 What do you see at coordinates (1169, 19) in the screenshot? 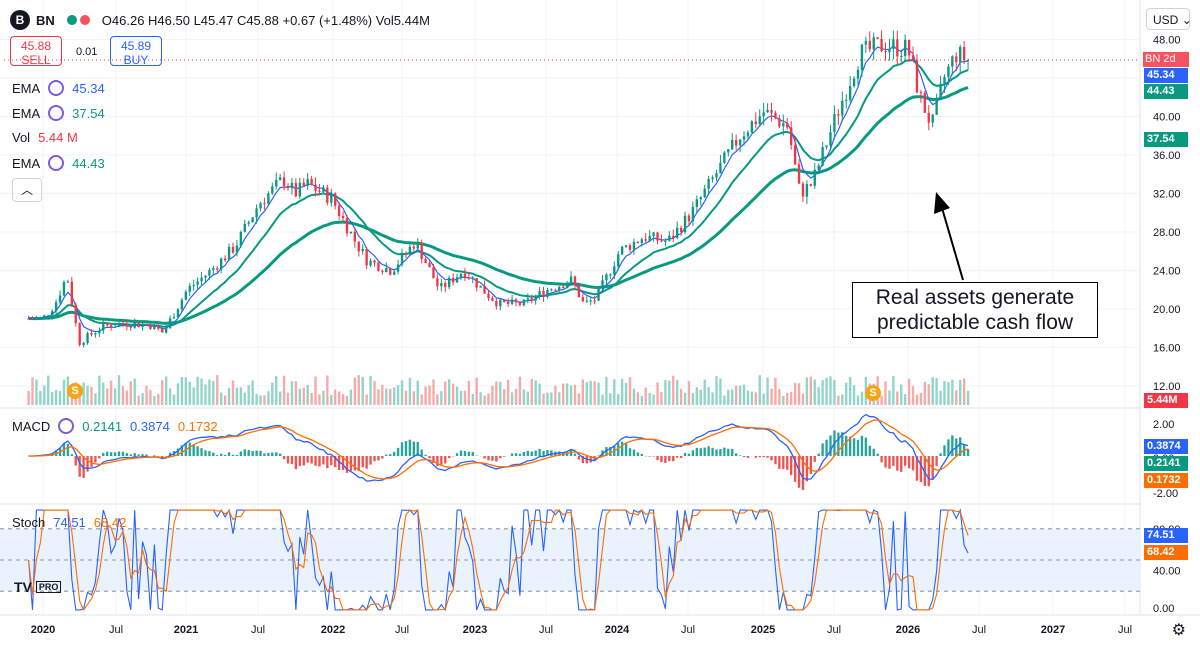
I see `currency-select: USD ⌄` at bounding box center [1169, 19].